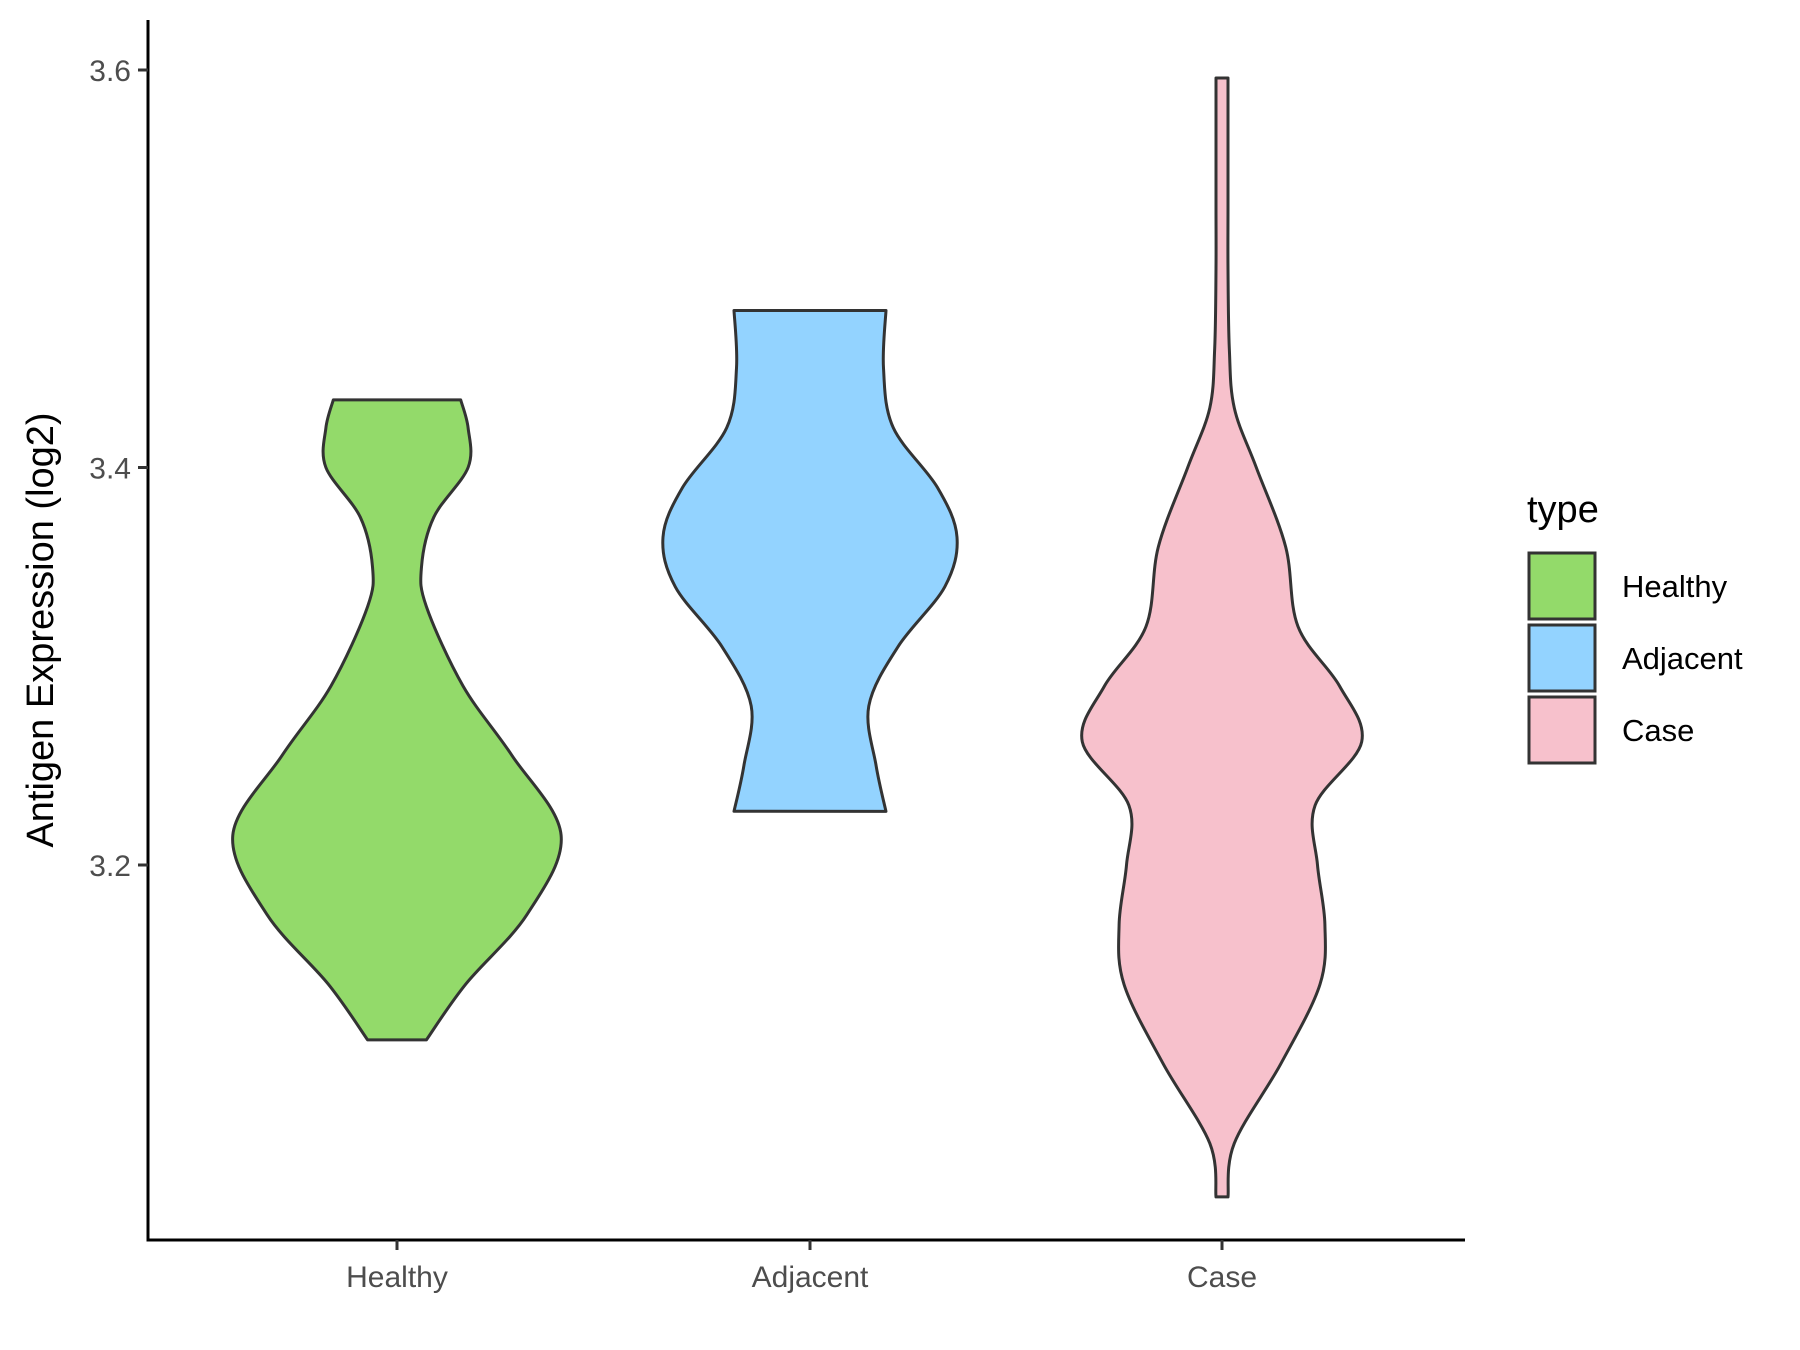 The image size is (1800, 1350). I want to click on legend-label-adjacent: Adjacent, so click(1682, 658).